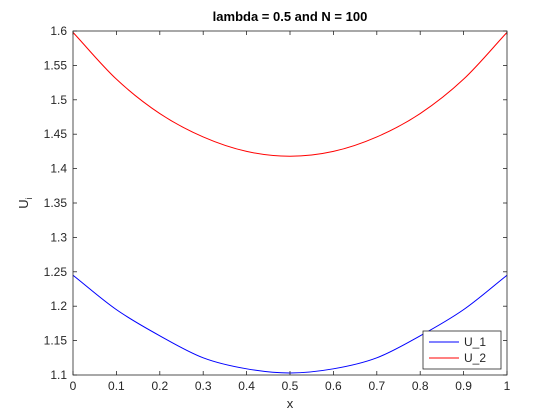 Image resolution: width=560 pixels, height=420 pixels. I want to click on legend: U_1U_2, so click(462, 350).